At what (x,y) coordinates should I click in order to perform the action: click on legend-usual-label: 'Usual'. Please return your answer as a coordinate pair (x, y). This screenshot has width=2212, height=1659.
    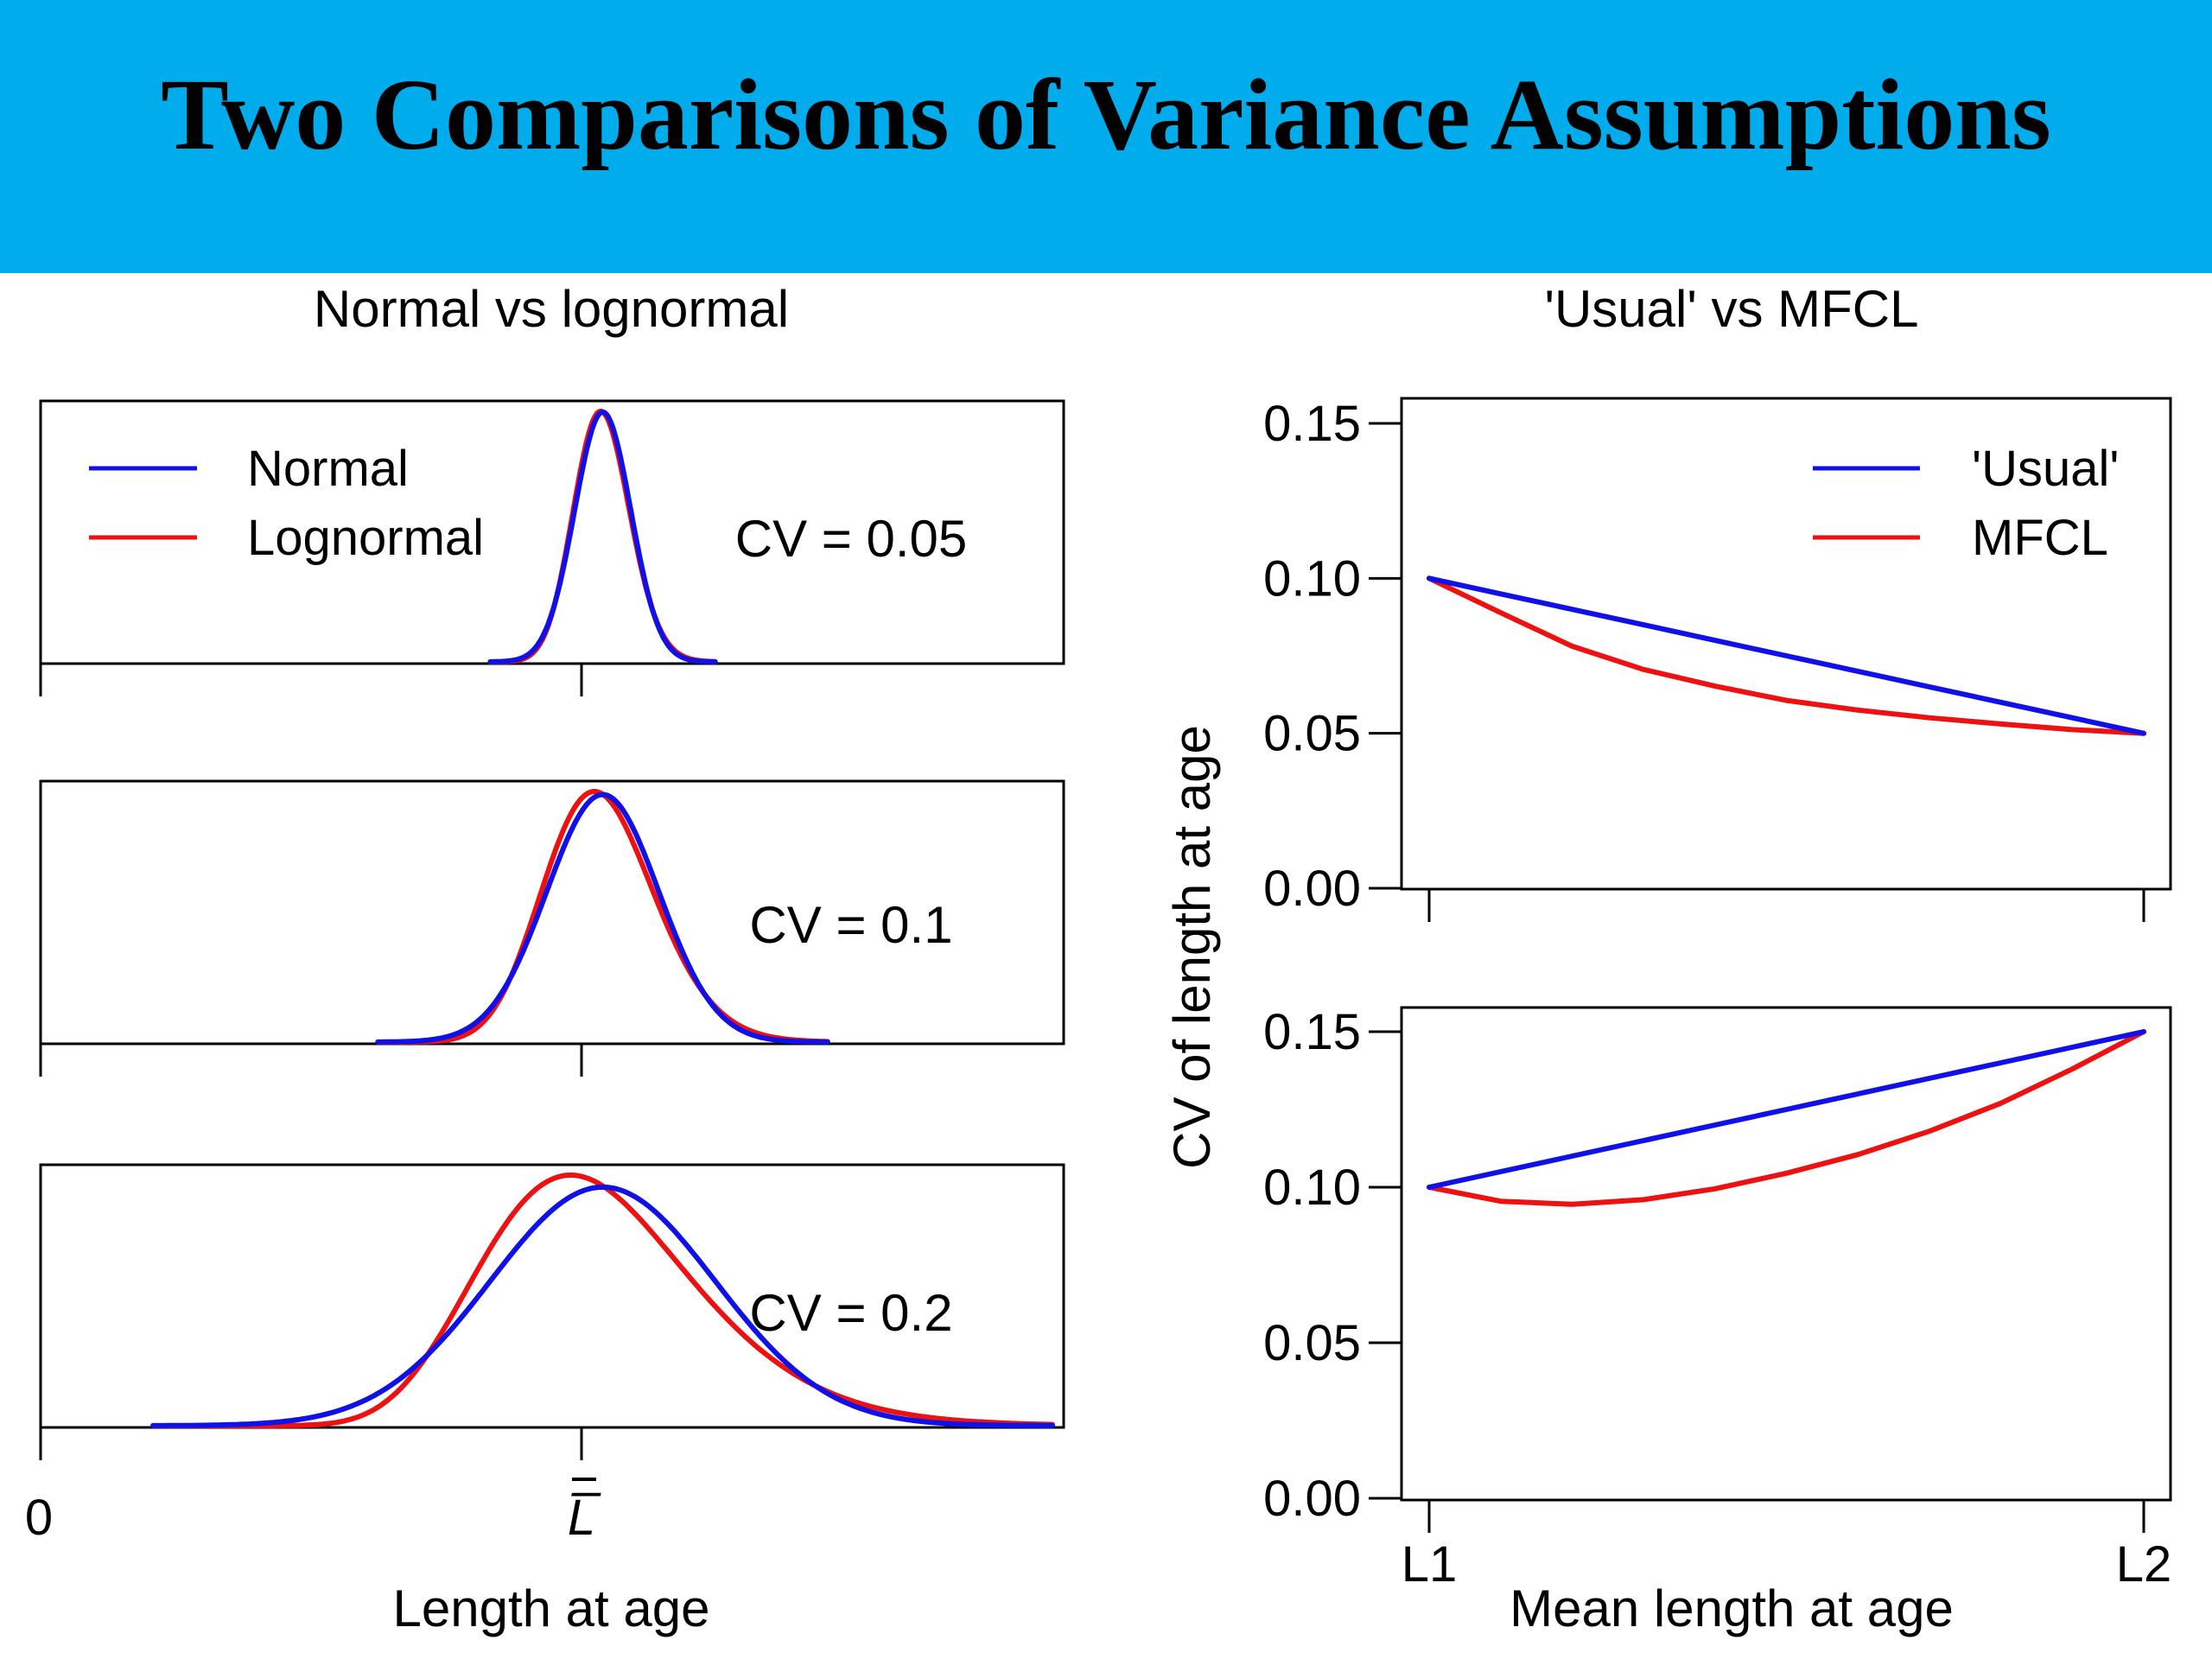
    Looking at the image, I should click on (2045, 469).